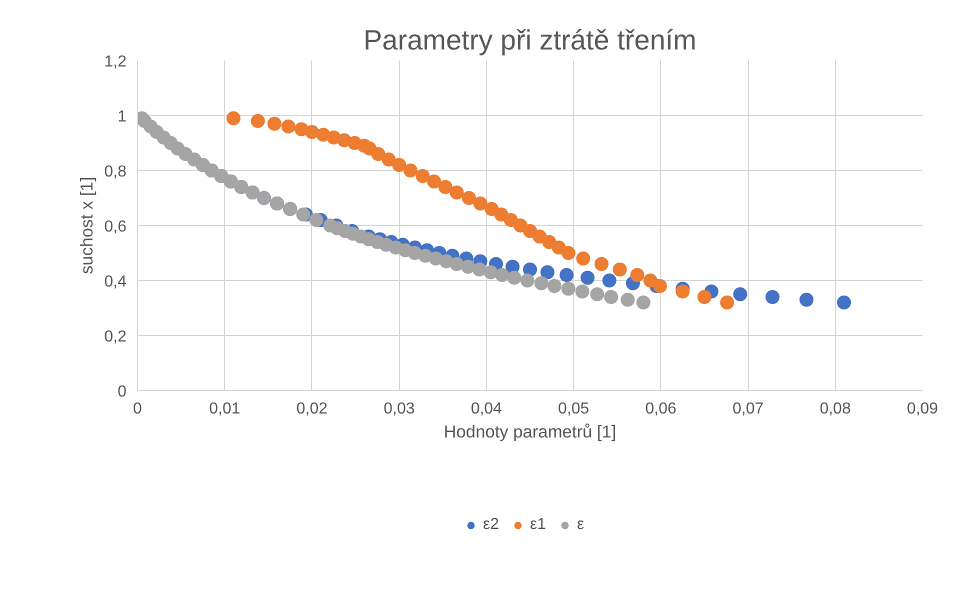  Describe the element at coordinates (539, 525) in the screenshot. I see `legend-label: ε1` at that location.